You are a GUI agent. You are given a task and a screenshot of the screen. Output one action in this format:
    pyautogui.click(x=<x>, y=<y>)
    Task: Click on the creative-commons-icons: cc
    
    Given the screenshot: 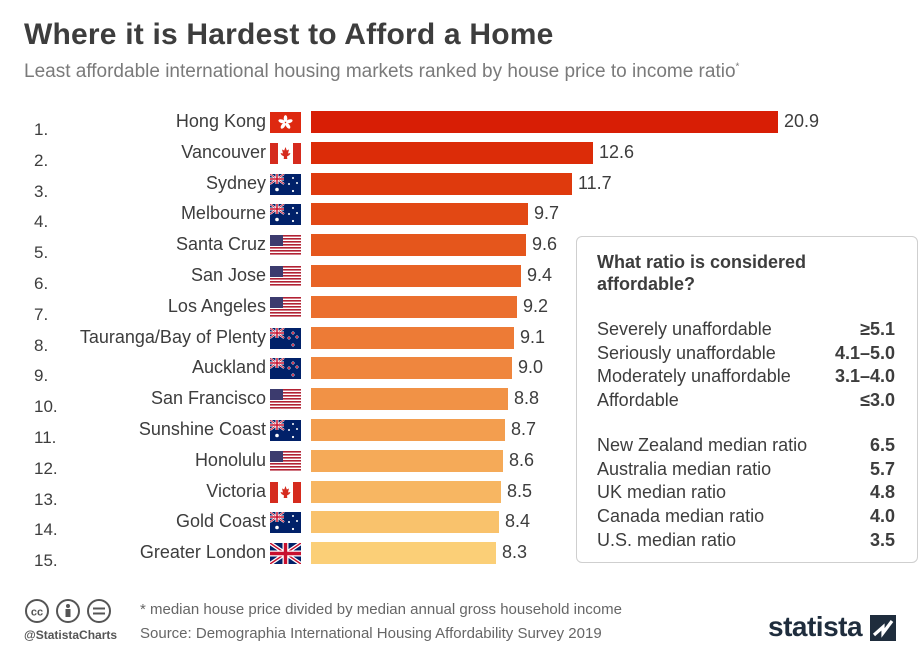 What is the action you would take?
    pyautogui.click(x=68, y=611)
    